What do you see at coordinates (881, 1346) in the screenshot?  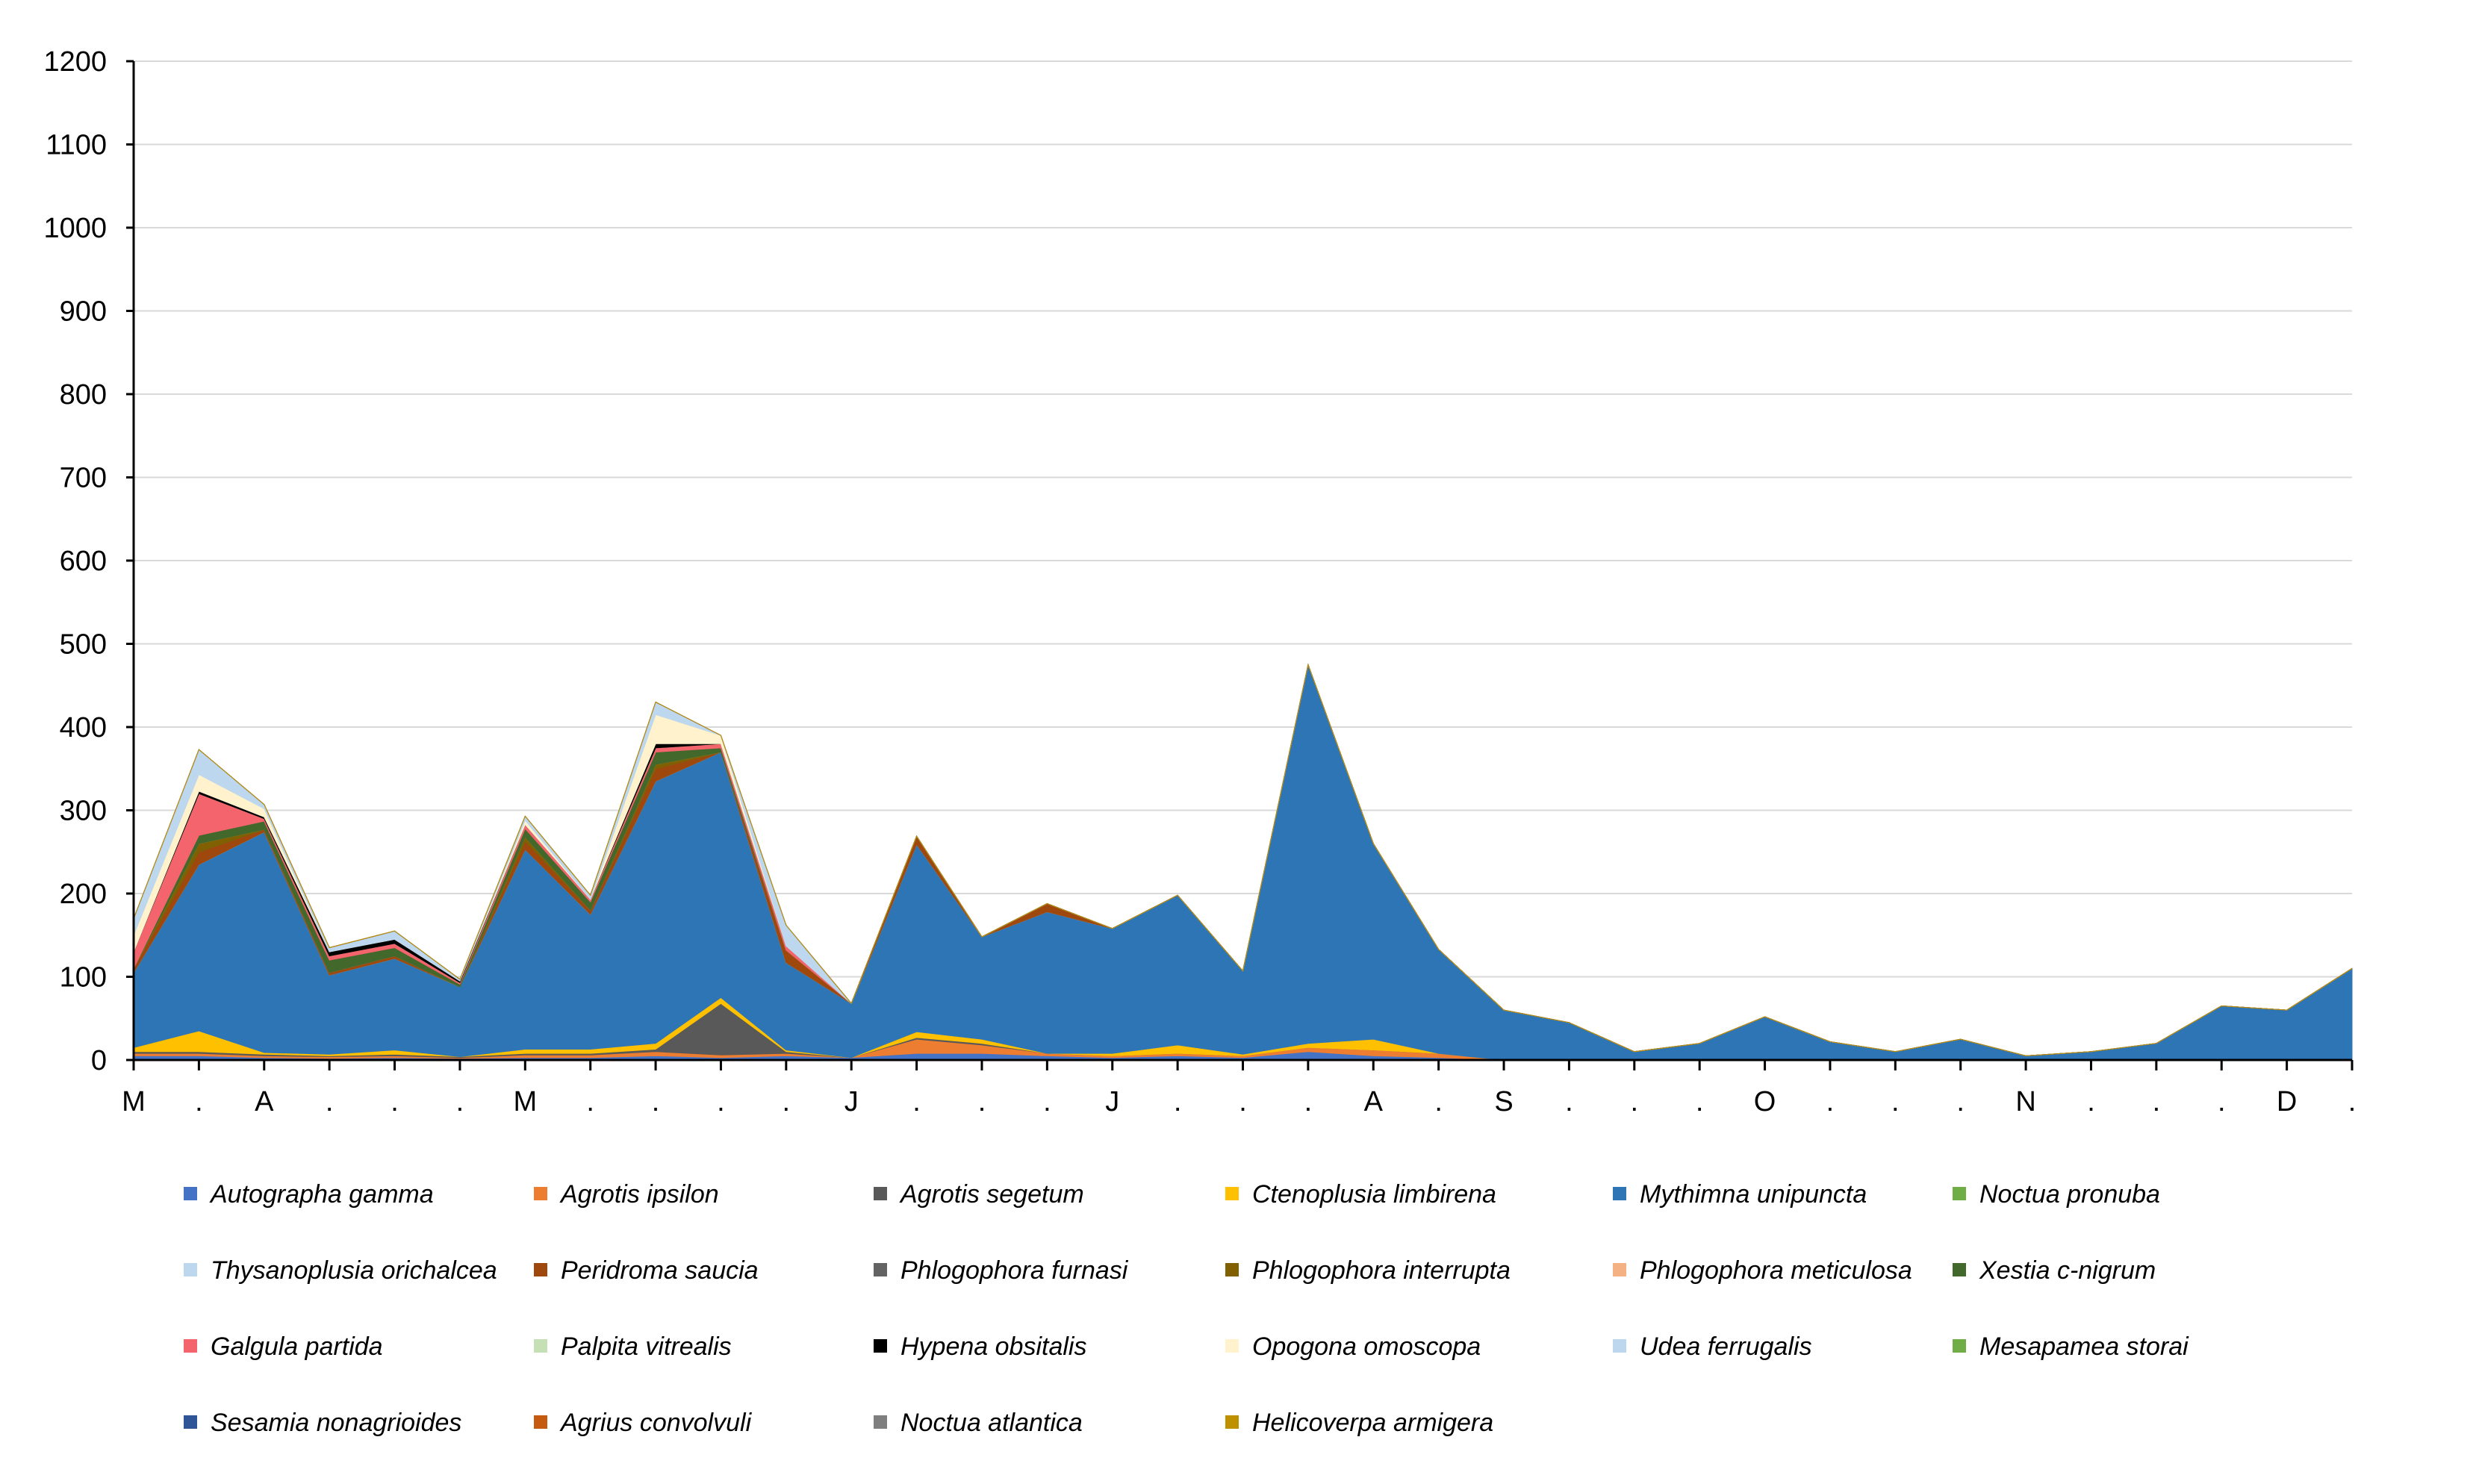 I see `legend-swatch-hypena-obsitalis` at bounding box center [881, 1346].